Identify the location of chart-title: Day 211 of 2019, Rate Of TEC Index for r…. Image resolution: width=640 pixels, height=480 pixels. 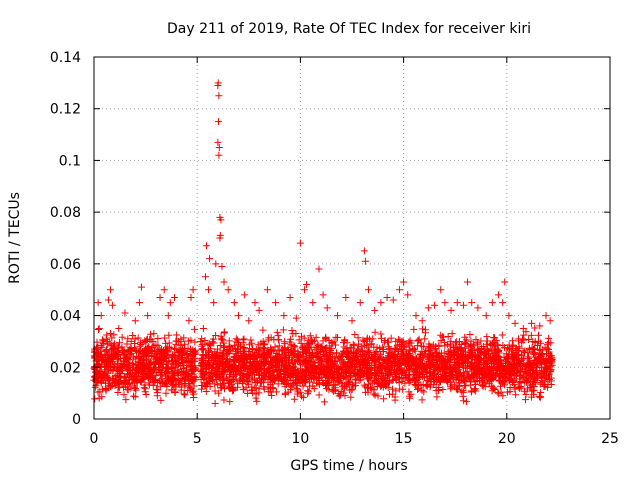
(349, 29).